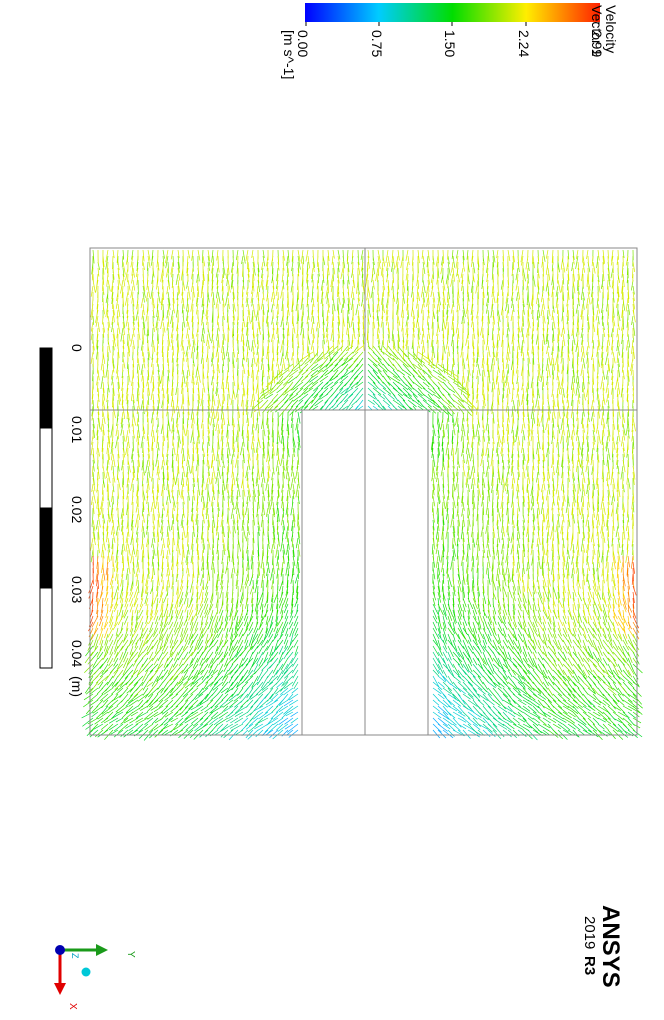 The width and height of the screenshot is (664, 1020). Describe the element at coordinates (289, 54) in the screenshot. I see `legend-unit: [m s^-1]` at that location.